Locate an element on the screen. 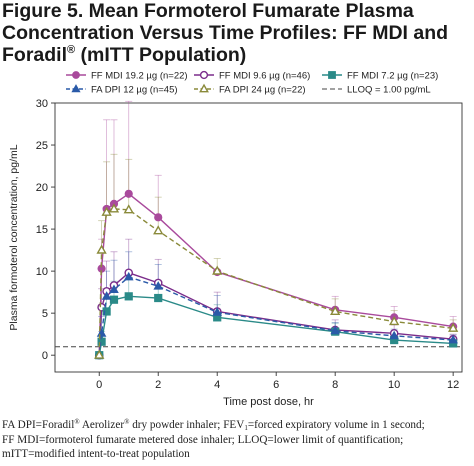 The width and height of the screenshot is (474, 466). y-tick-label: 5 is located at coordinates (45, 314).